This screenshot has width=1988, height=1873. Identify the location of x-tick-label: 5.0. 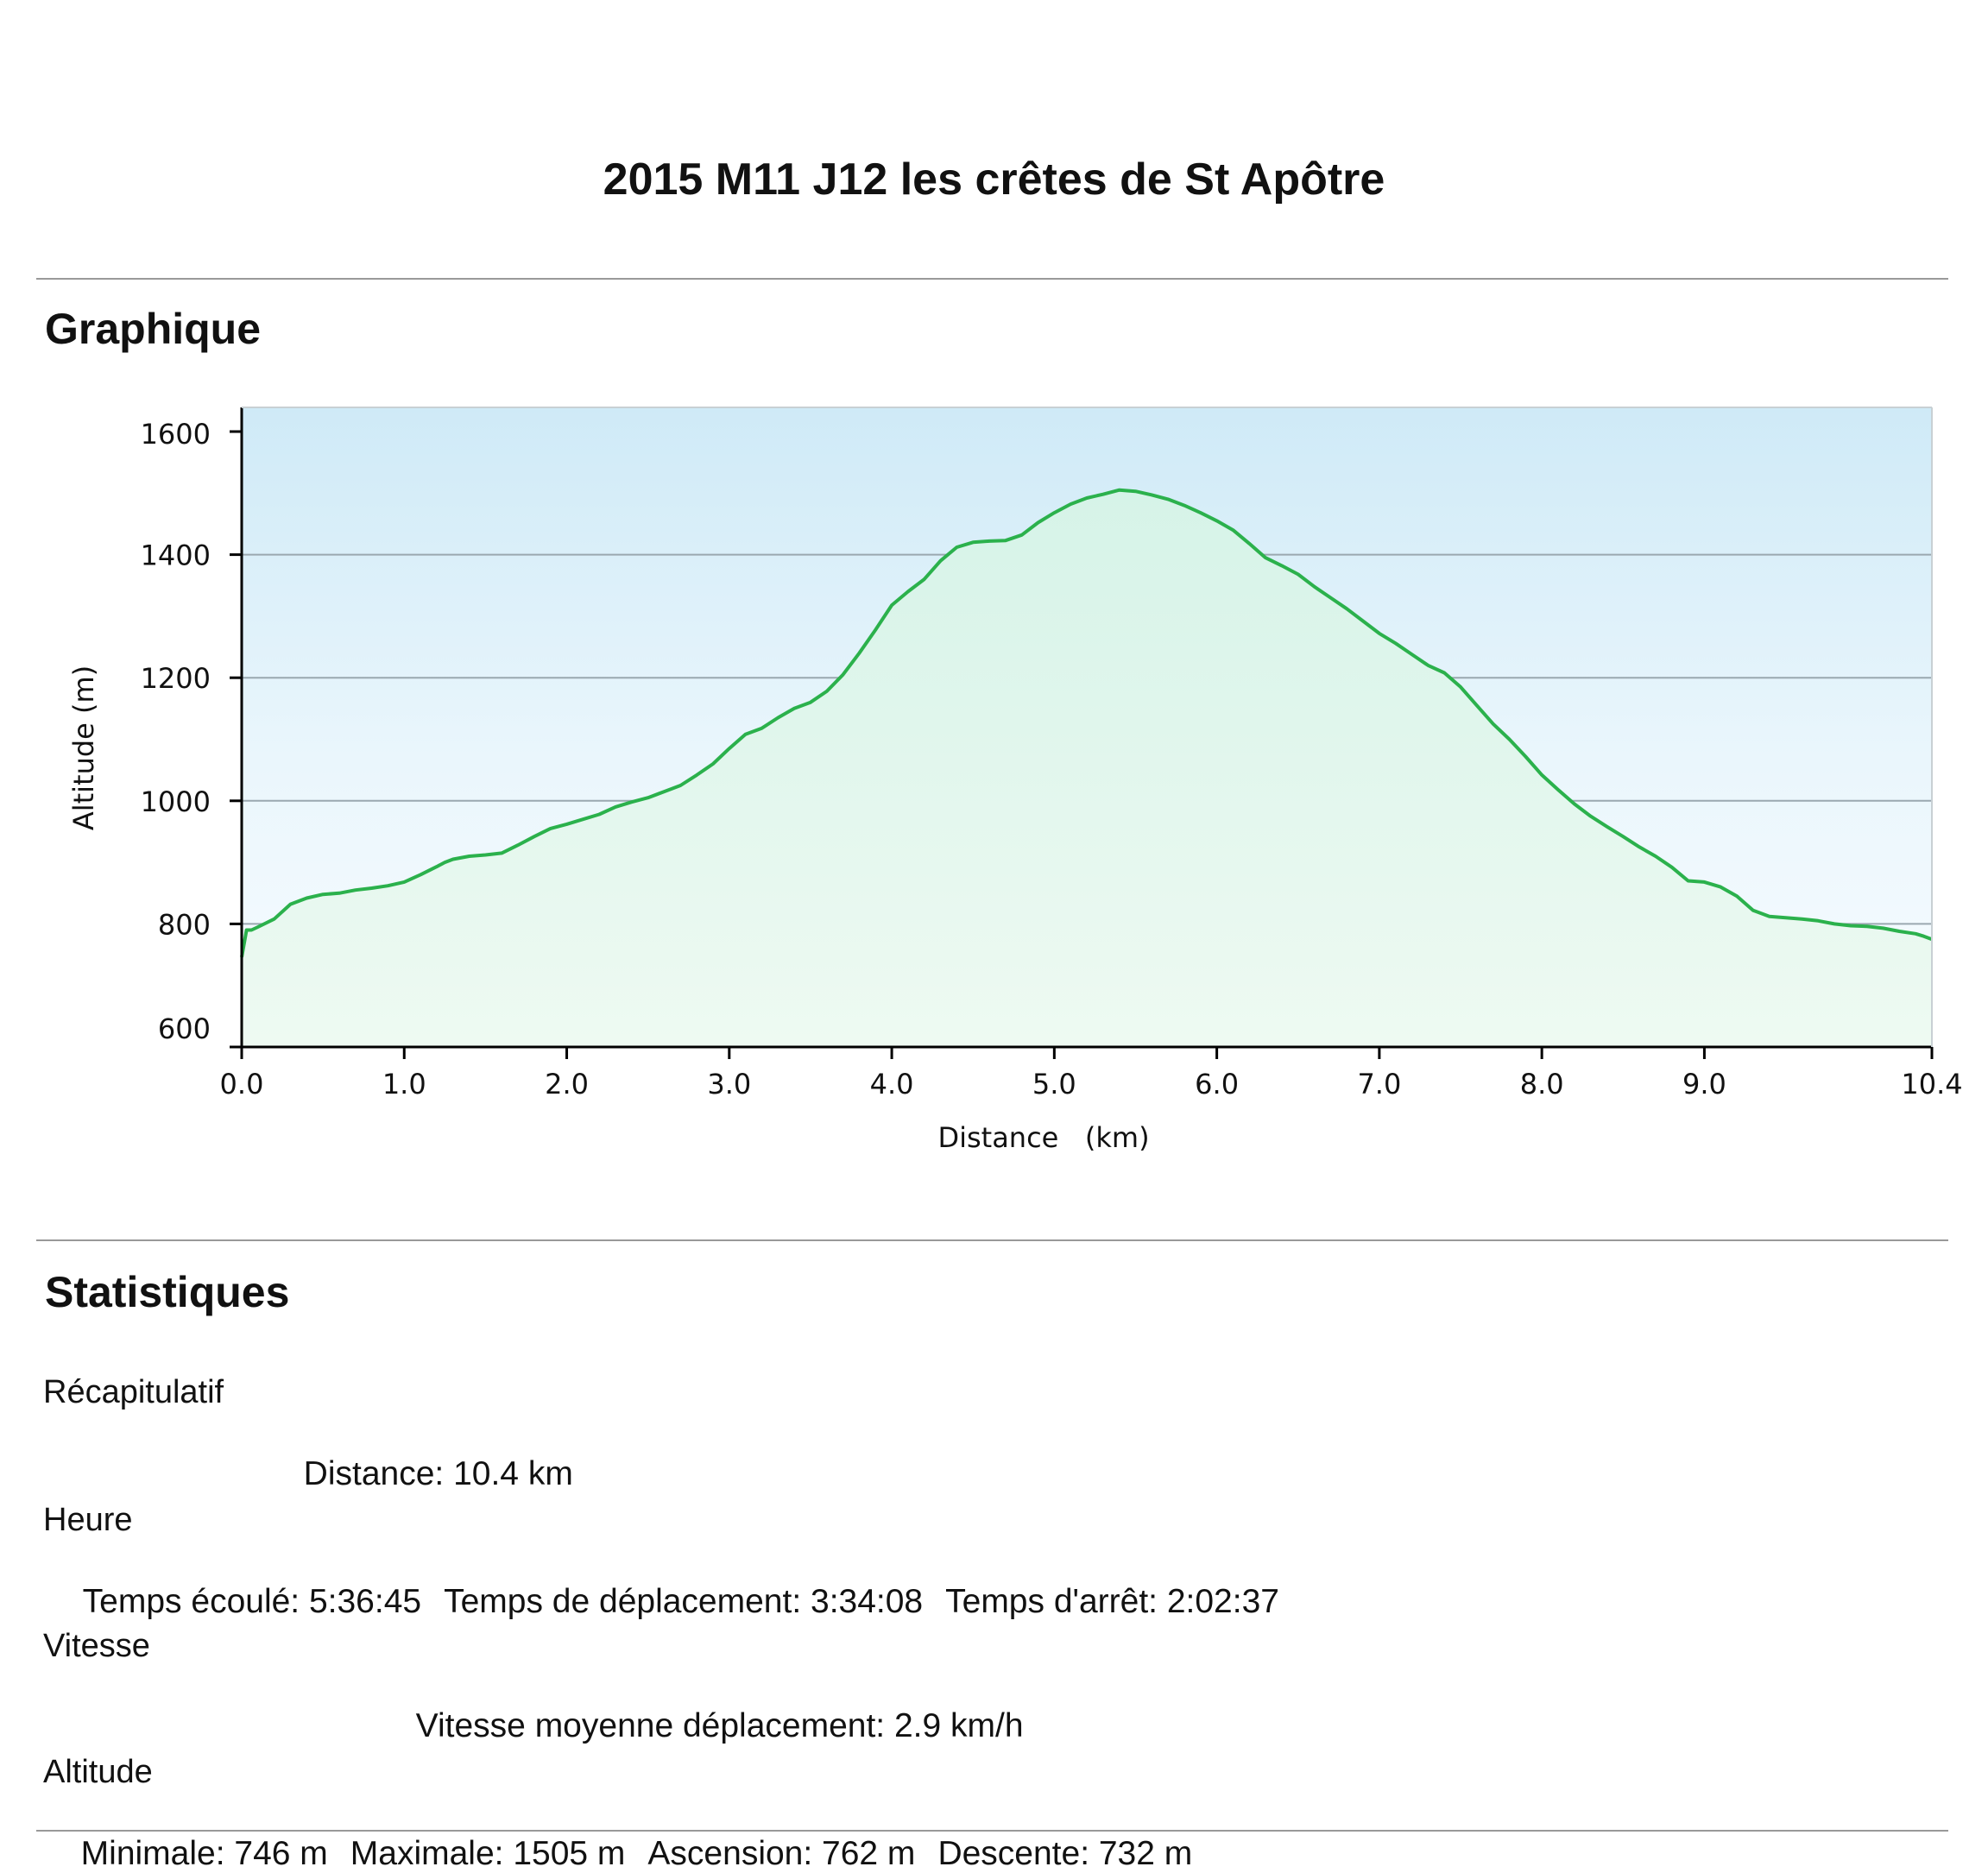
(1054, 1084).